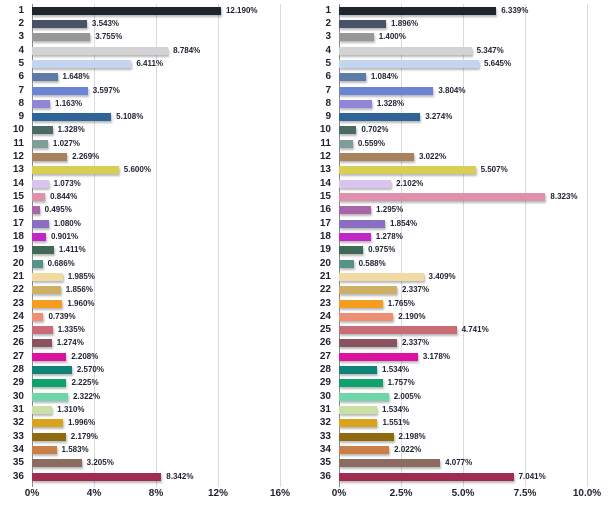 This screenshot has width=610, height=513. What do you see at coordinates (90, 370) in the screenshot?
I see `bar-value-label: 2.570%` at bounding box center [90, 370].